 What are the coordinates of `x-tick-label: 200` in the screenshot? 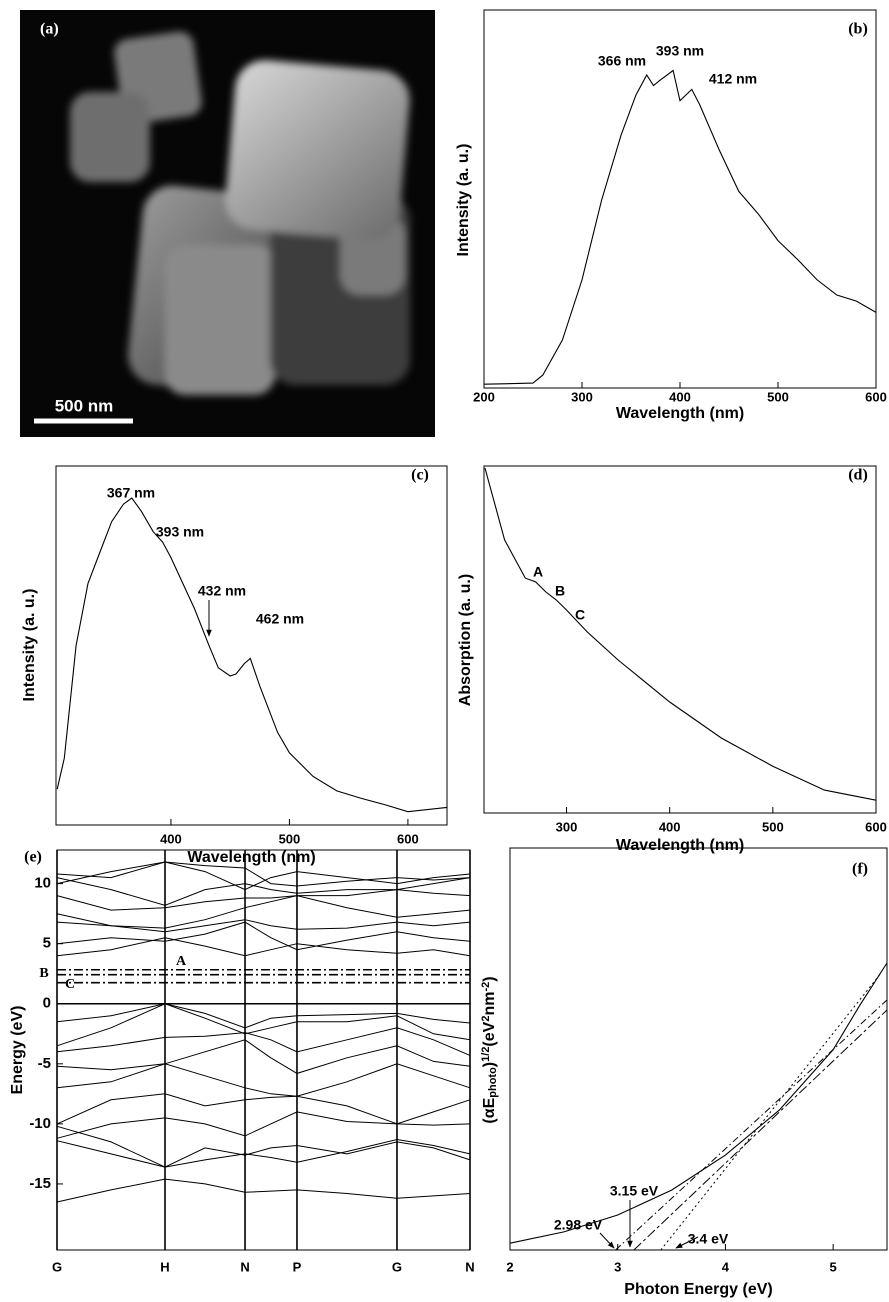 It's located at (484, 396).